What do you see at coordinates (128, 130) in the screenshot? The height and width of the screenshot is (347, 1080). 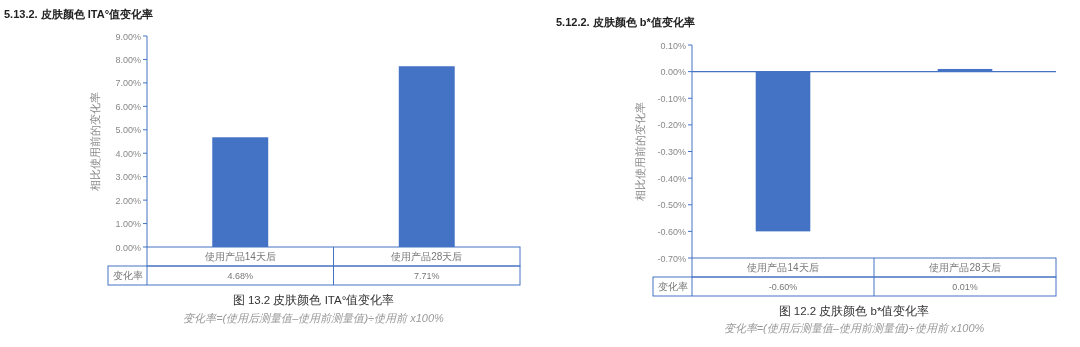 I see `y-tick-label: 5.00%` at bounding box center [128, 130].